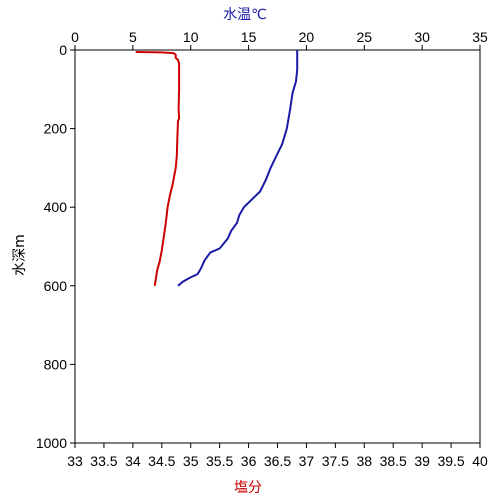 This screenshot has height=500, width=500. What do you see at coordinates (364, 461) in the screenshot?
I see `salinity-tick-label: 38` at bounding box center [364, 461].